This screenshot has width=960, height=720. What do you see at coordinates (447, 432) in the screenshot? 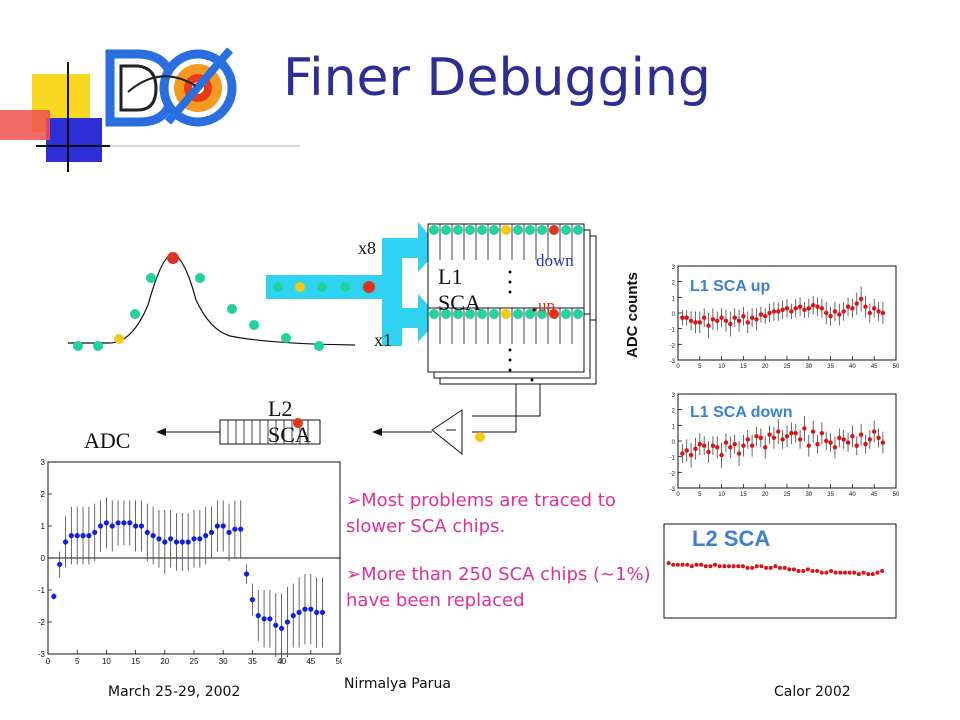
I see `amplifier-symbol` at bounding box center [447, 432].